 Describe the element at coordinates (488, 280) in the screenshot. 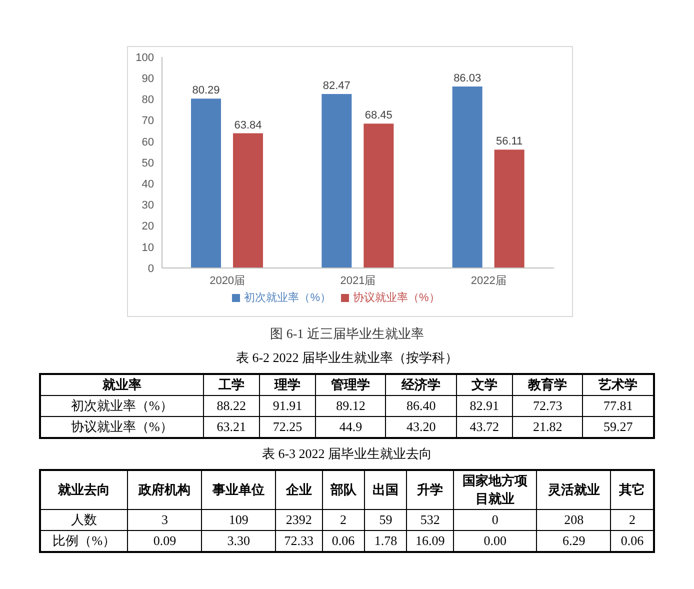

I see `x-tick-label: 2022届` at that location.